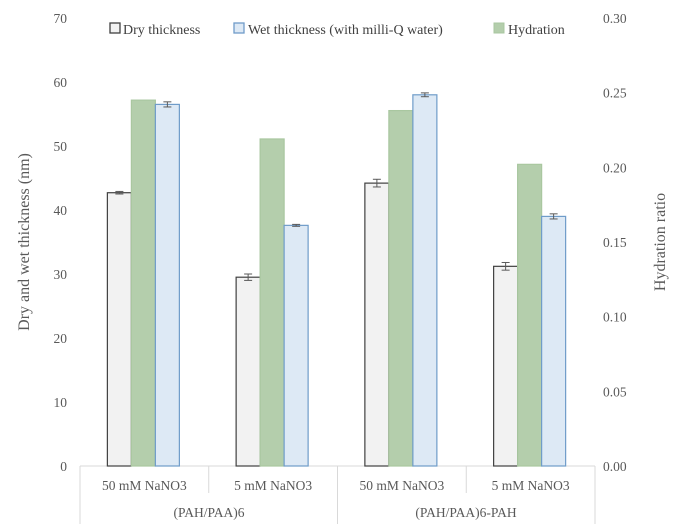 This screenshot has width=683, height=524. What do you see at coordinates (615, 391) in the screenshot?
I see `y-tick-right: 0.05` at bounding box center [615, 391].